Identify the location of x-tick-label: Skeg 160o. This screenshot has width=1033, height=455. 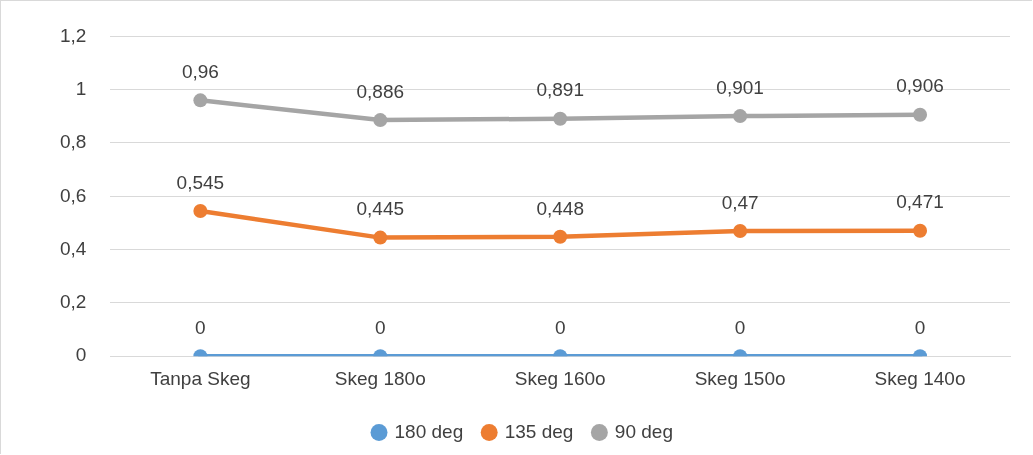
(560, 378).